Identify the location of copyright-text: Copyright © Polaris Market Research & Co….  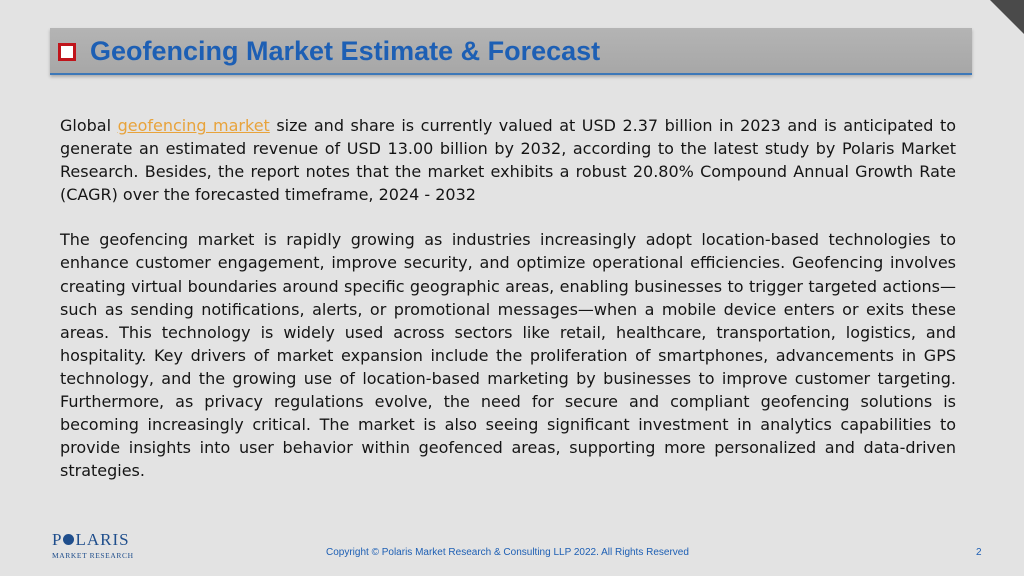
(507, 552).